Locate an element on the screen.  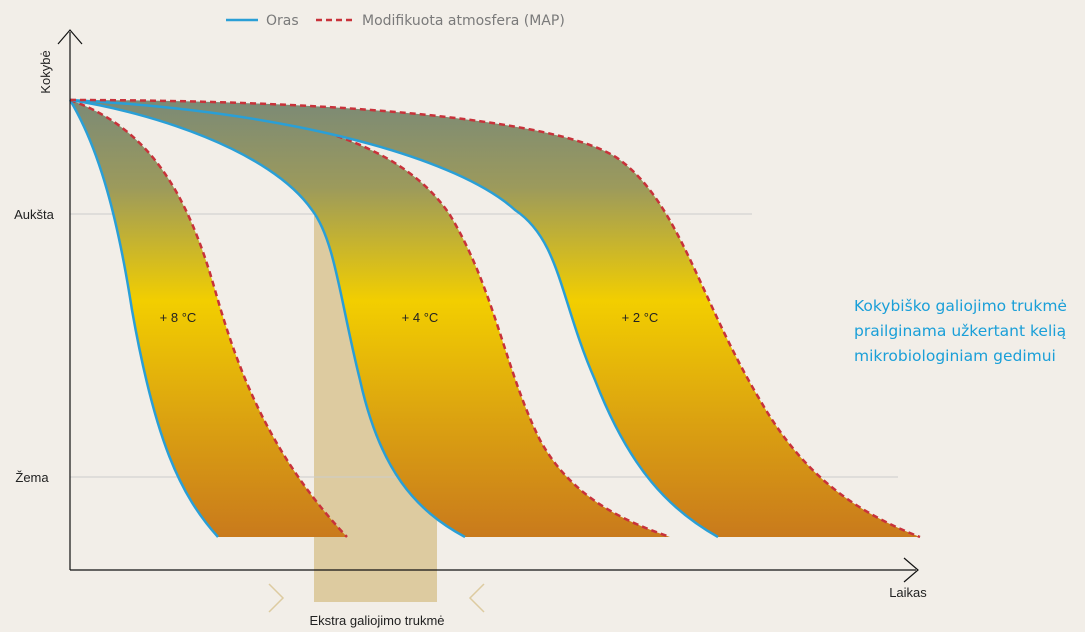
y-axis is located at coordinates (70, 299).